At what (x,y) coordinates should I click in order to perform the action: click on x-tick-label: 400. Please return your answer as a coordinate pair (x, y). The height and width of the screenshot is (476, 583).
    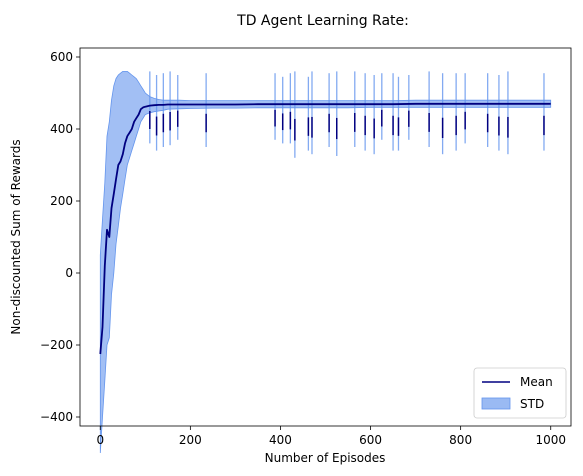
    Looking at the image, I should click on (280, 440).